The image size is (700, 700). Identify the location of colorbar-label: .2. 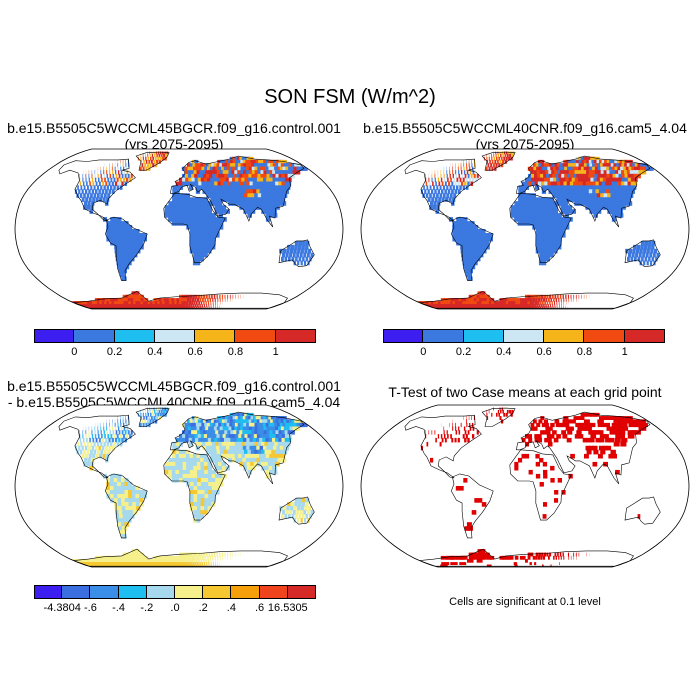
(203, 608).